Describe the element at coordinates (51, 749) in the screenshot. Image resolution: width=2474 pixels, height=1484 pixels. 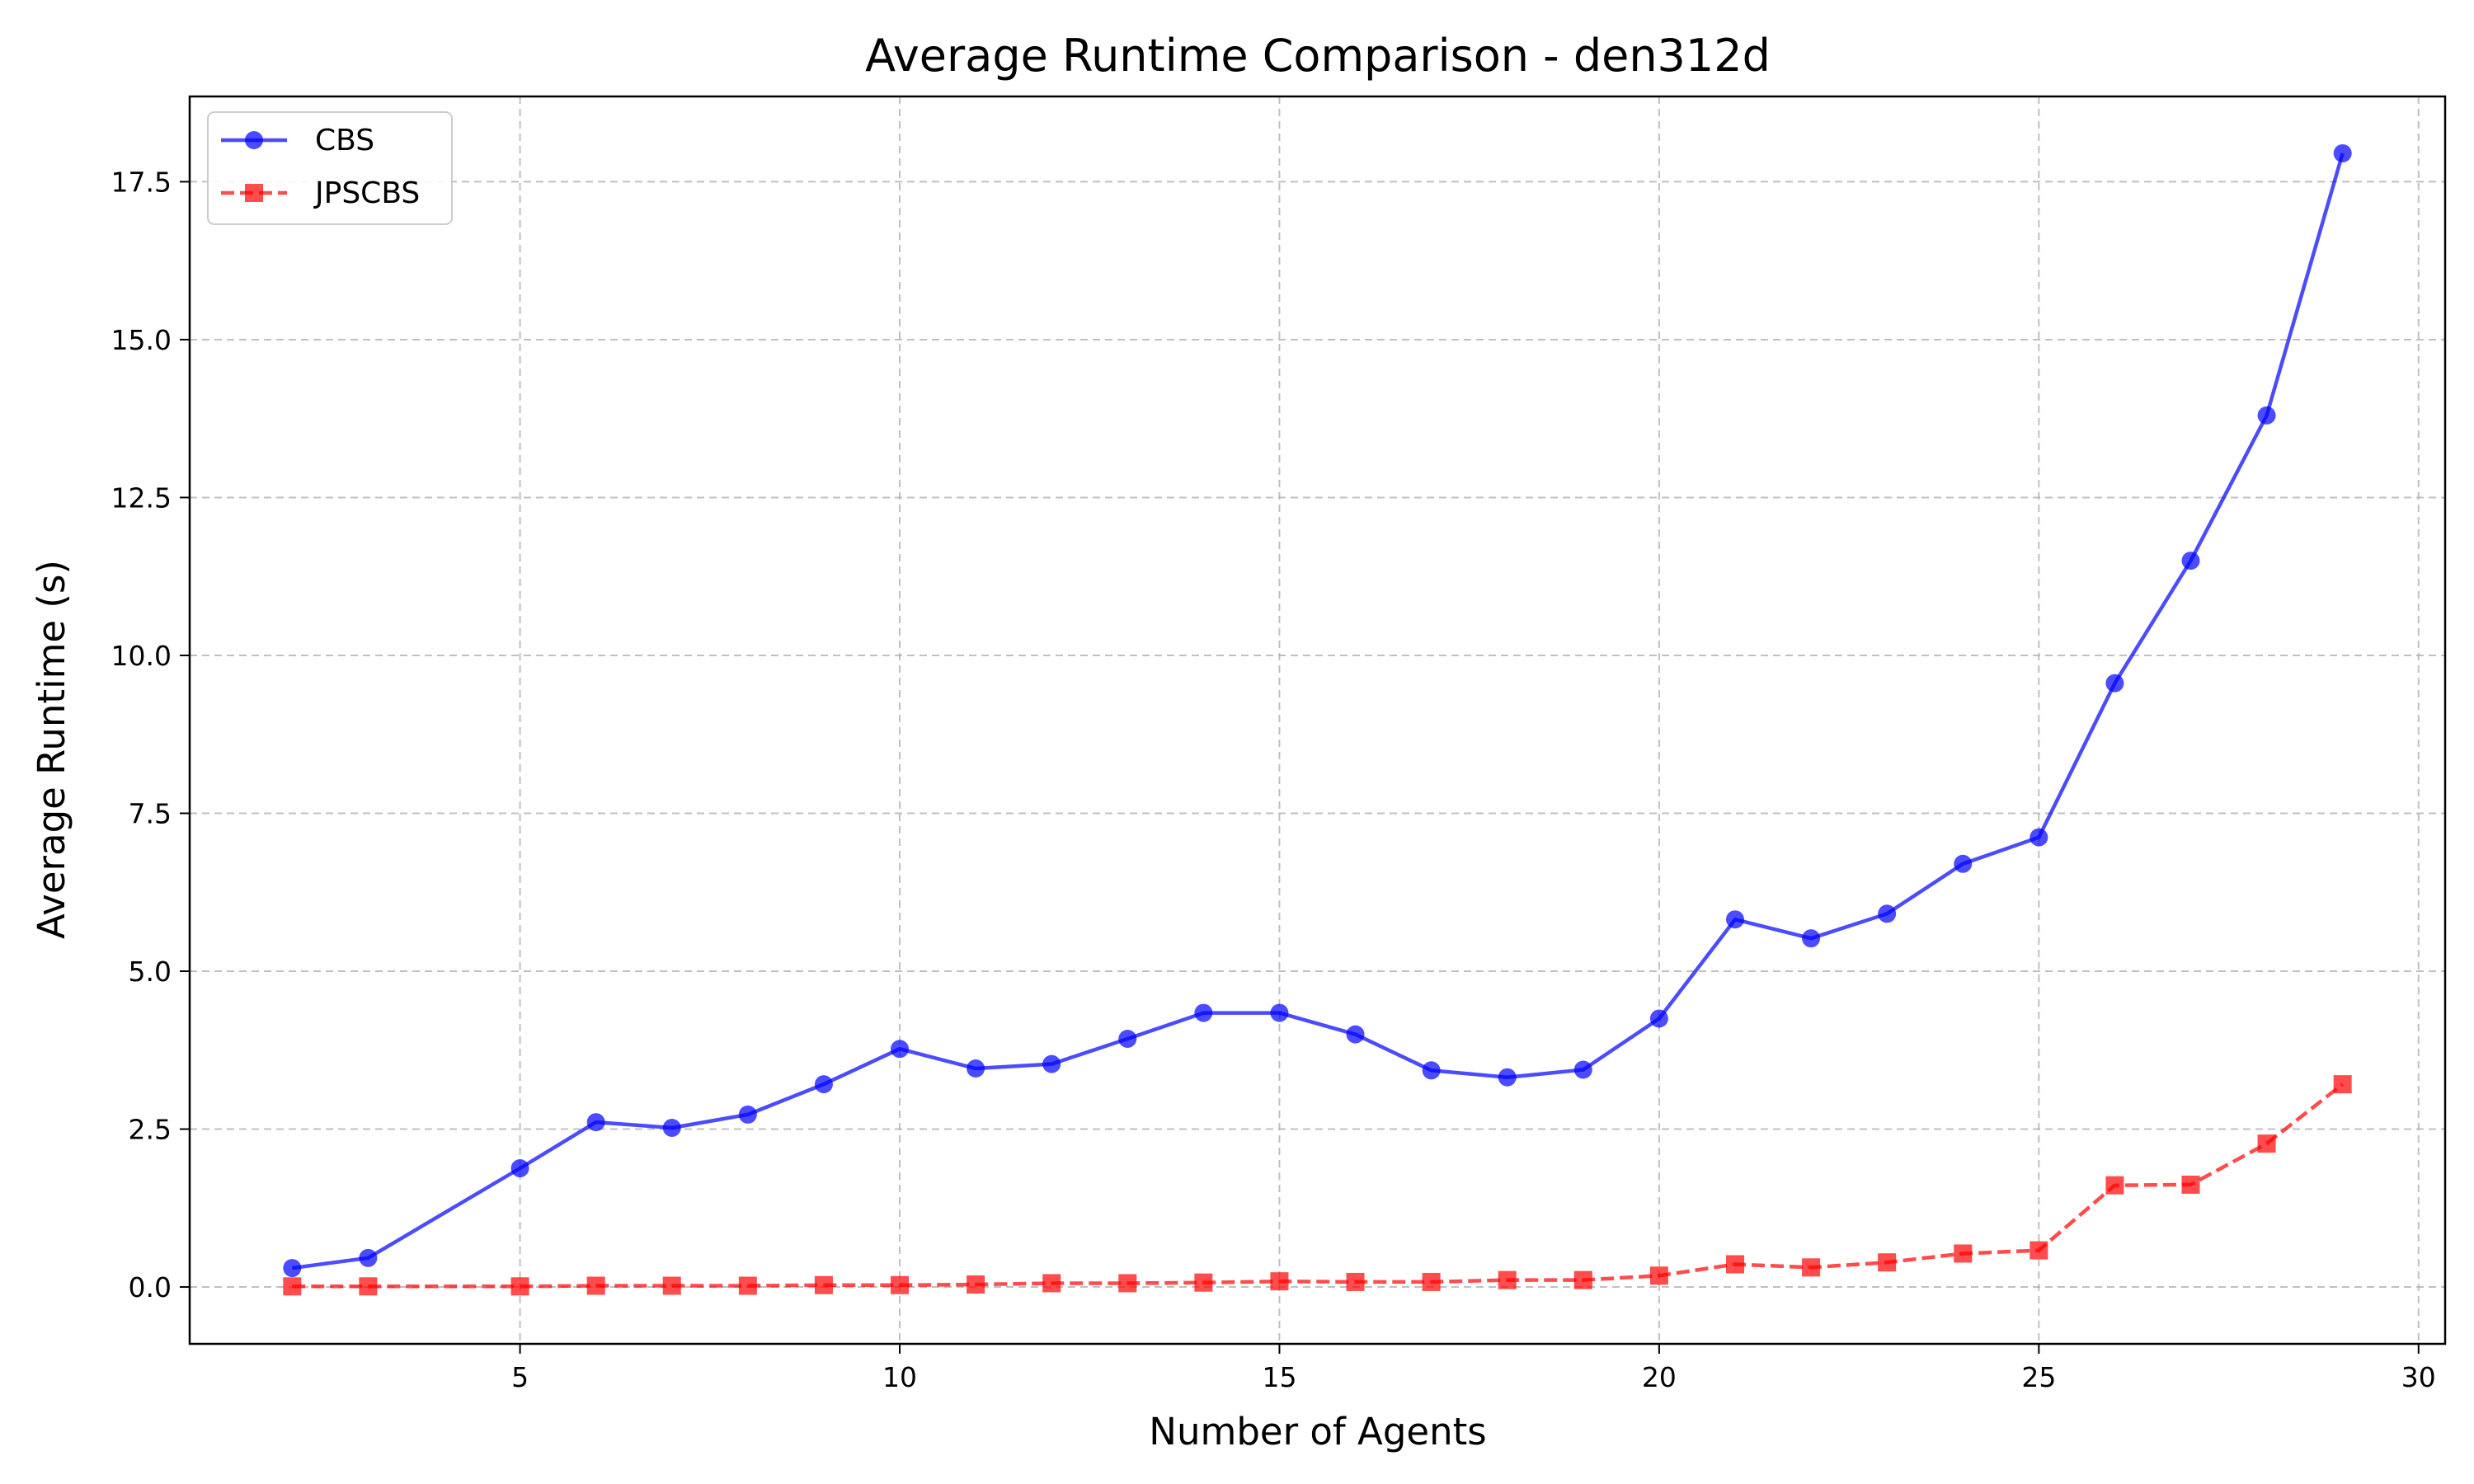
I see `y-axis-label: Average Runtime (s)` at that location.